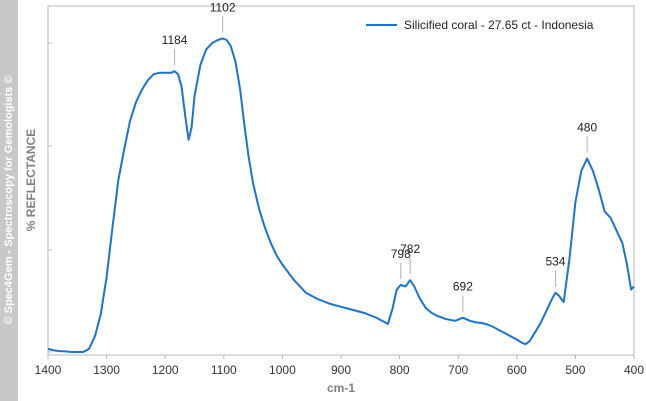  I want to click on x-tick-label-1300: 1300, so click(106, 370).